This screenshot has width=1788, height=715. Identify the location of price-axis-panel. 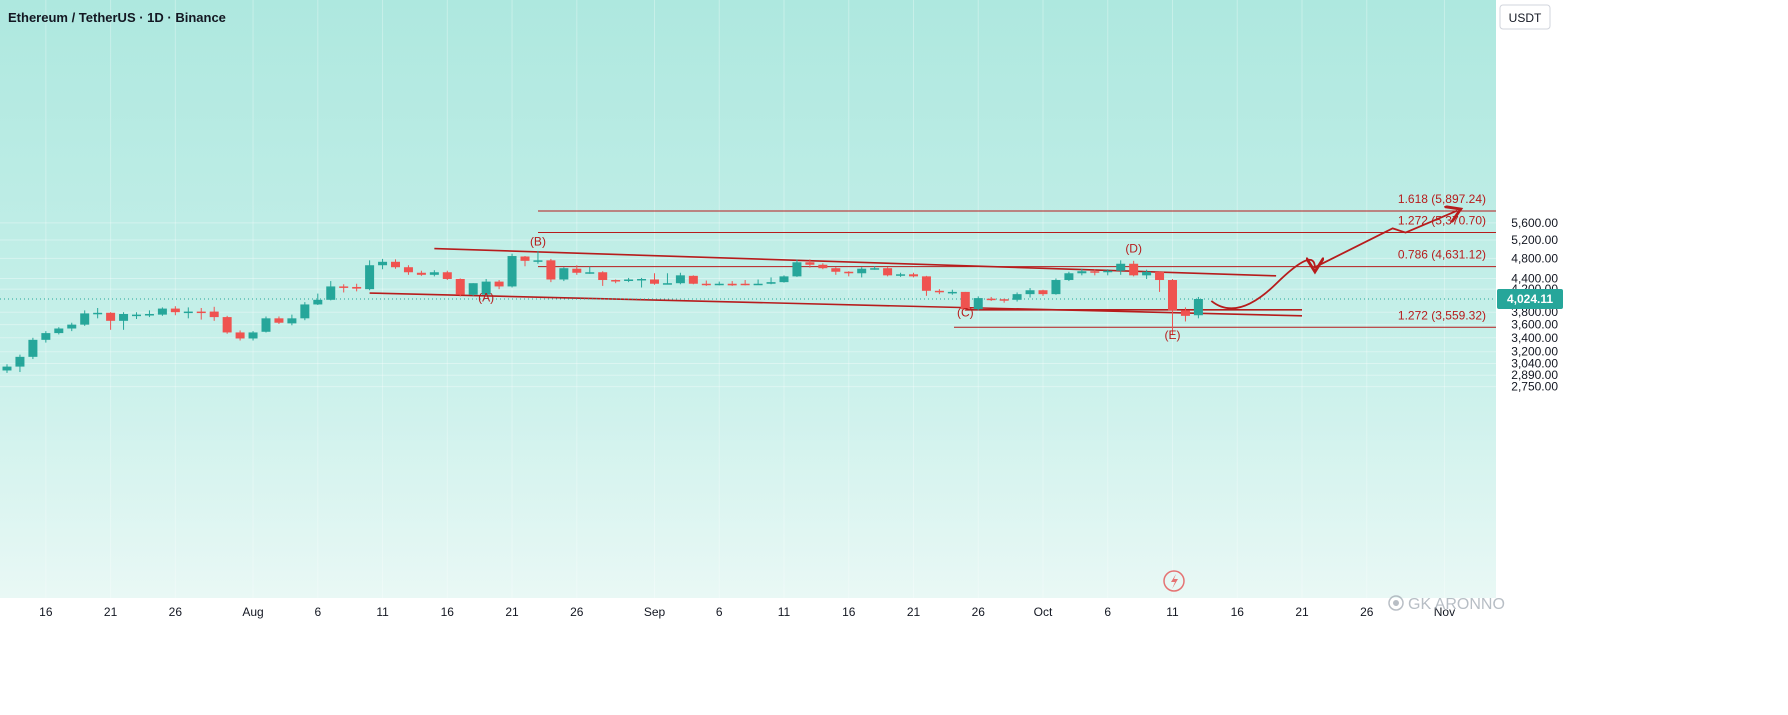
(1532, 313).